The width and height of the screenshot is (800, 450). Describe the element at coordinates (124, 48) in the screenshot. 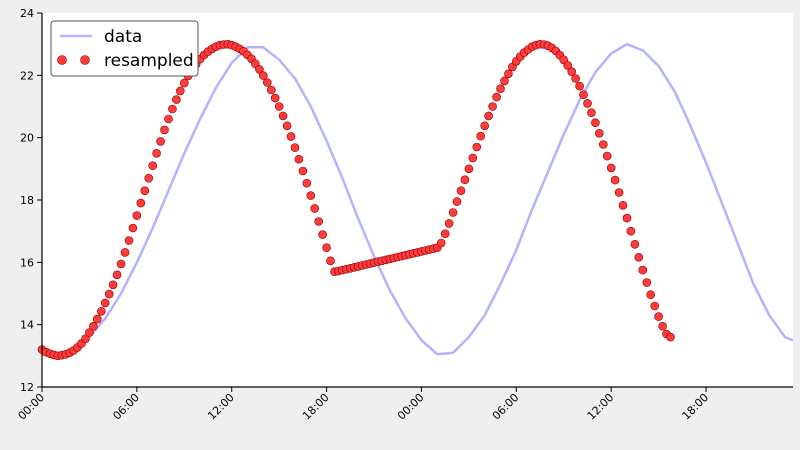

I see `legend: data resampled` at that location.